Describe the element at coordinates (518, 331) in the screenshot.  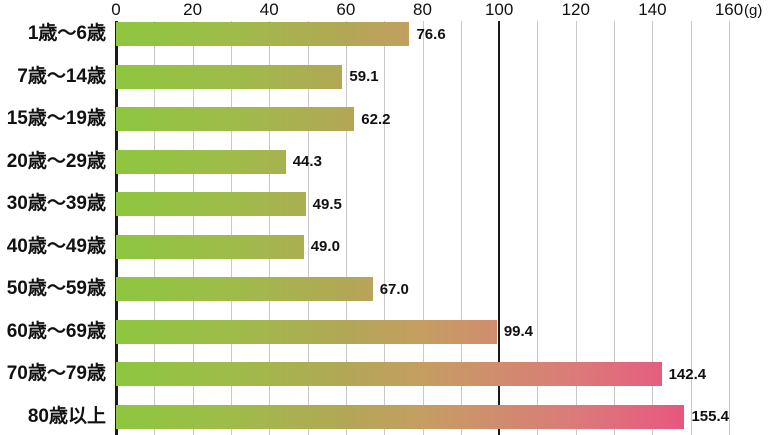
I see `value-label: 99.4` at that location.